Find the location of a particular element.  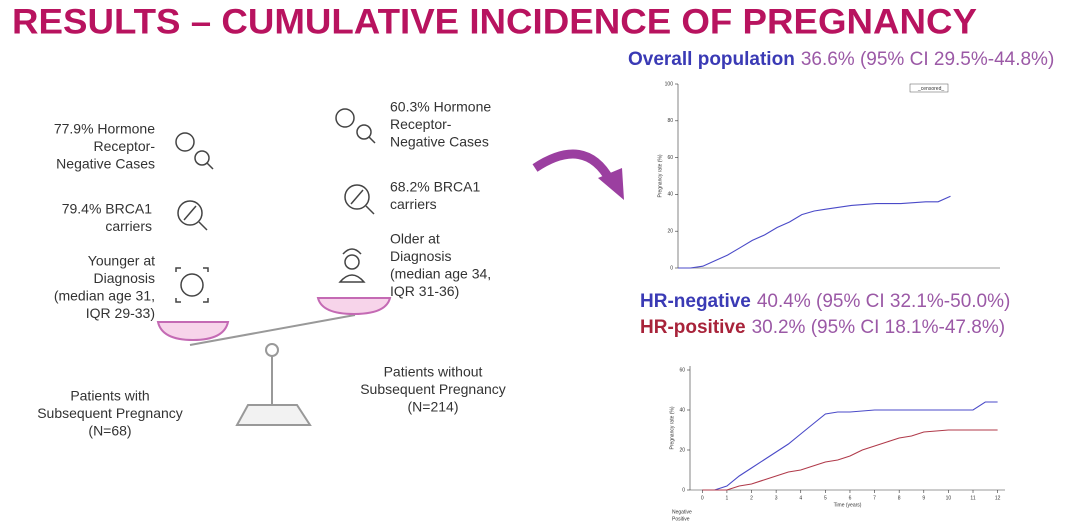

text-line: 60.3% Hormone is located at coordinates (440, 107).